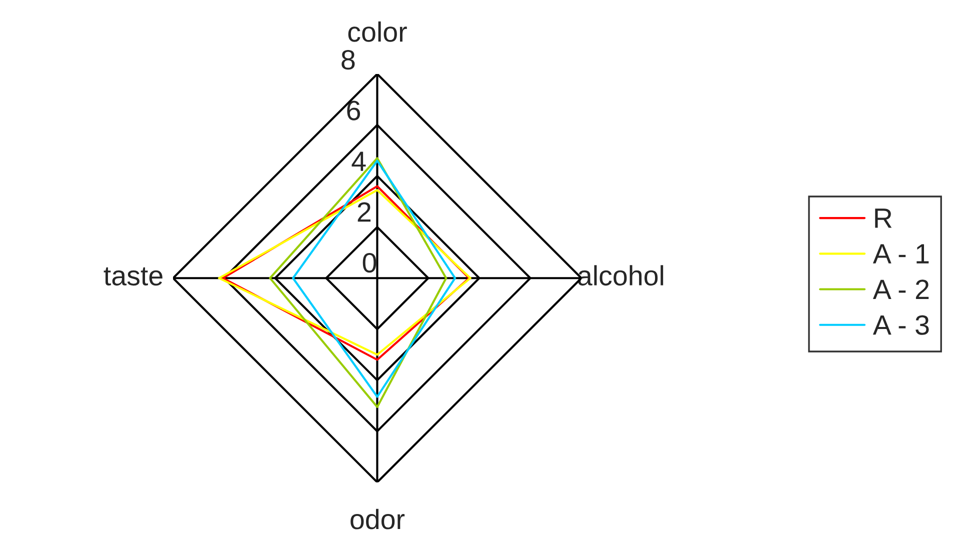 This screenshot has width=955, height=548. I want to click on spoke-label: taste, so click(133, 276).